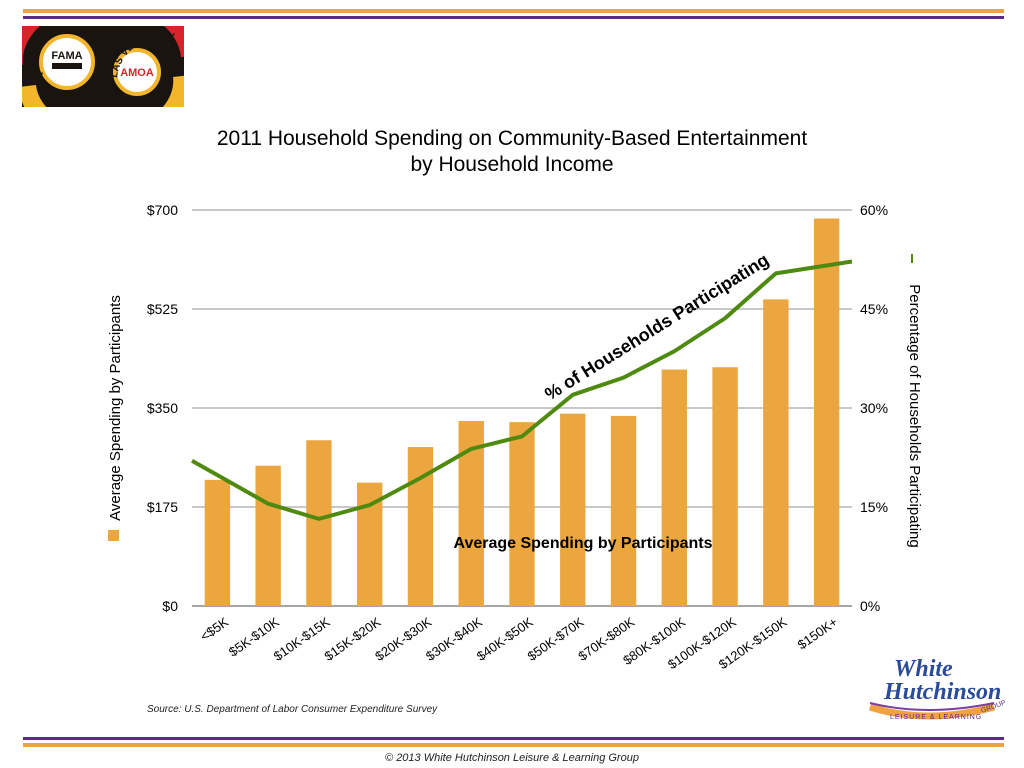 This screenshot has height=768, width=1024. What do you see at coordinates (162, 408) in the screenshot?
I see `y-tick-label: $350` at bounding box center [162, 408].